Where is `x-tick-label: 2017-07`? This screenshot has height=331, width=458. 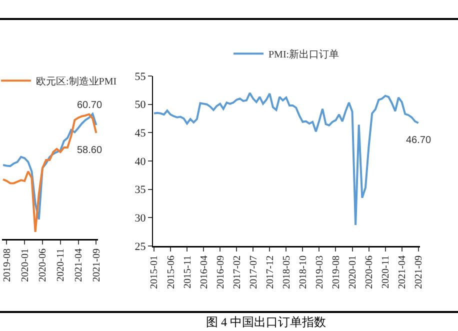
x-tick-label: 2017-07 is located at coordinates (254, 272).